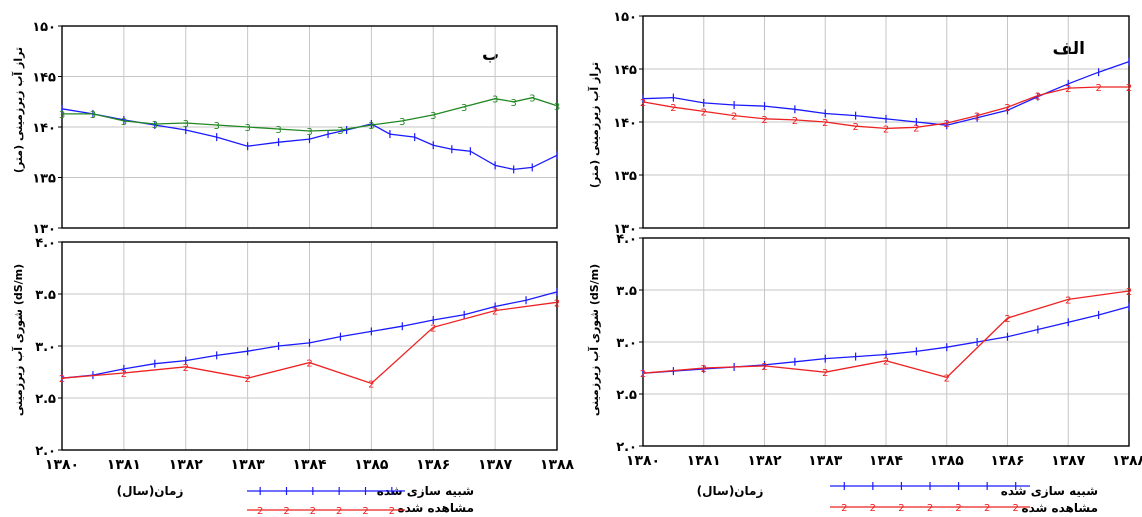 The height and width of the screenshot is (517, 1142). I want to click on salinity-ylabel-right: شوری آب زیرزمینی (dS/m), so click(594, 340).